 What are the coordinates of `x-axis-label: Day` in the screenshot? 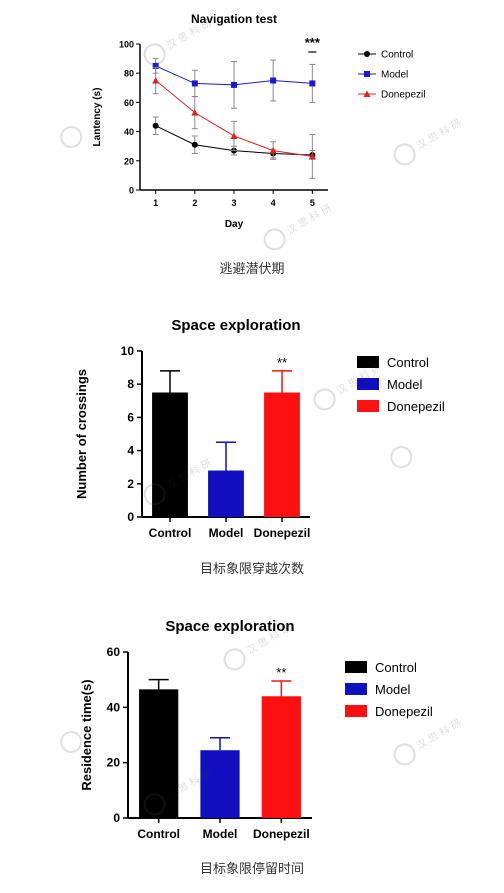 It's located at (234, 224).